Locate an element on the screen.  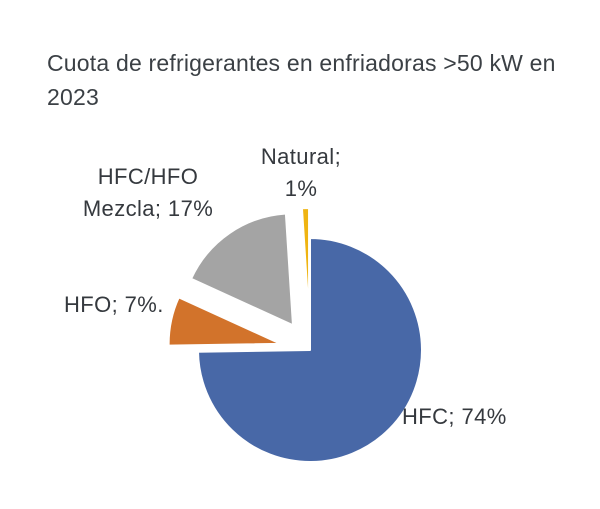
pie-slice-natural is located at coordinates (305, 264).